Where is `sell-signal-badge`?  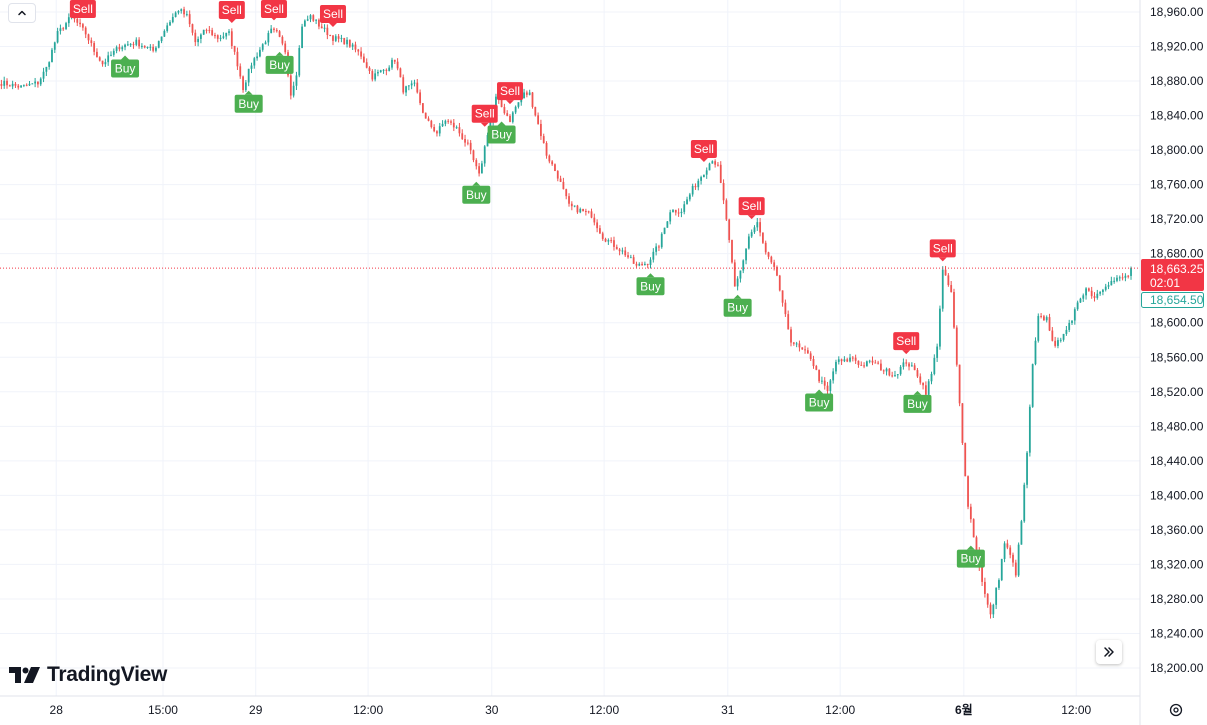
sell-signal-badge is located at coordinates (703, 149).